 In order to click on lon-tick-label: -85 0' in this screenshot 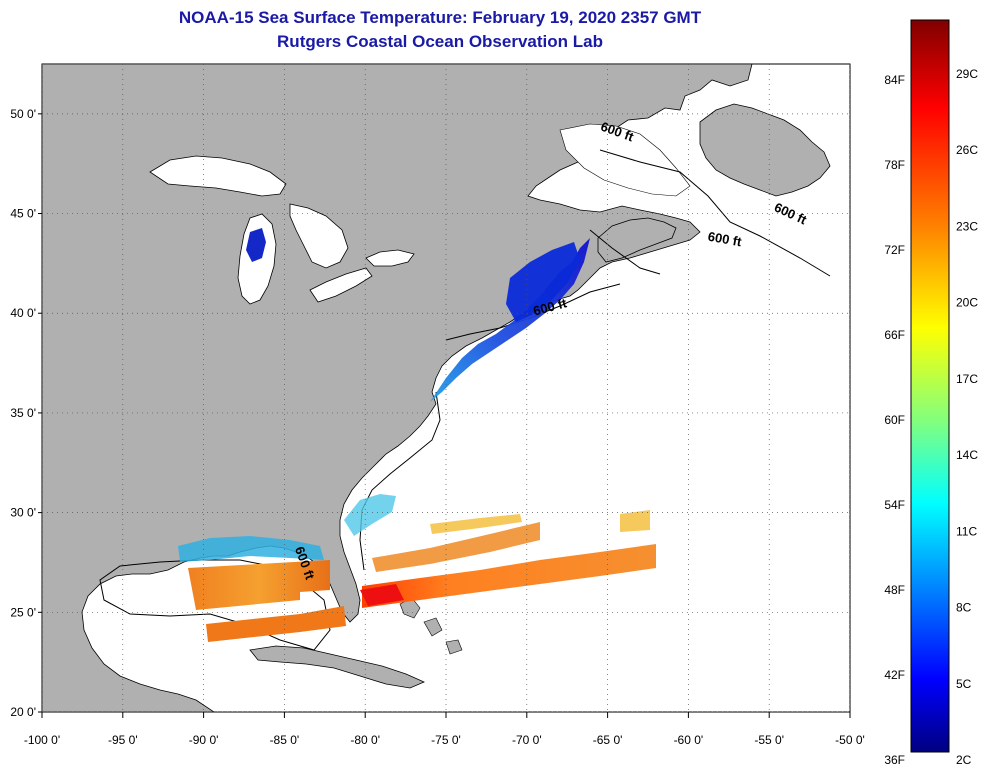, I will do `click(285, 740)`.